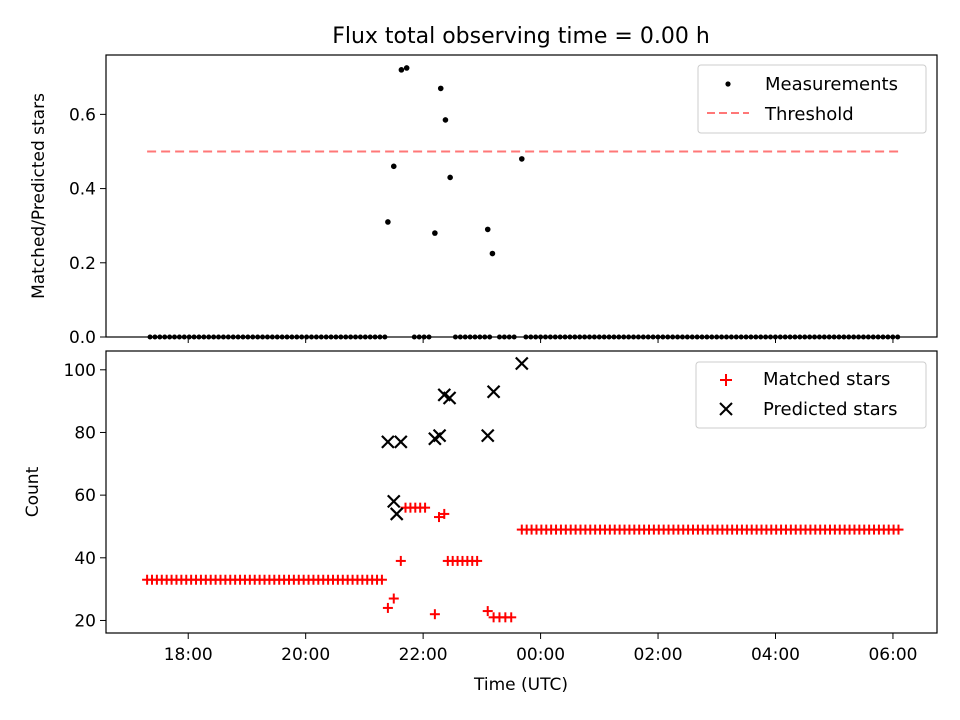  I want to click on bottom-x-tick-label: 20:00, so click(305, 655).